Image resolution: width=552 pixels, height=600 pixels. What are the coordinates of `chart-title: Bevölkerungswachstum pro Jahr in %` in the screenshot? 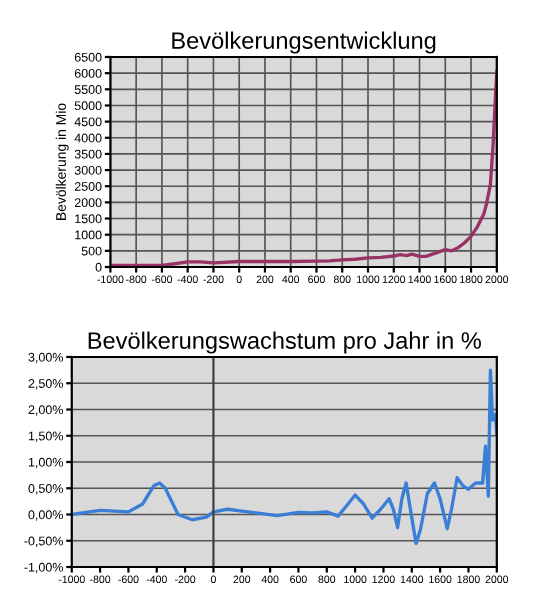 It's located at (284, 342).